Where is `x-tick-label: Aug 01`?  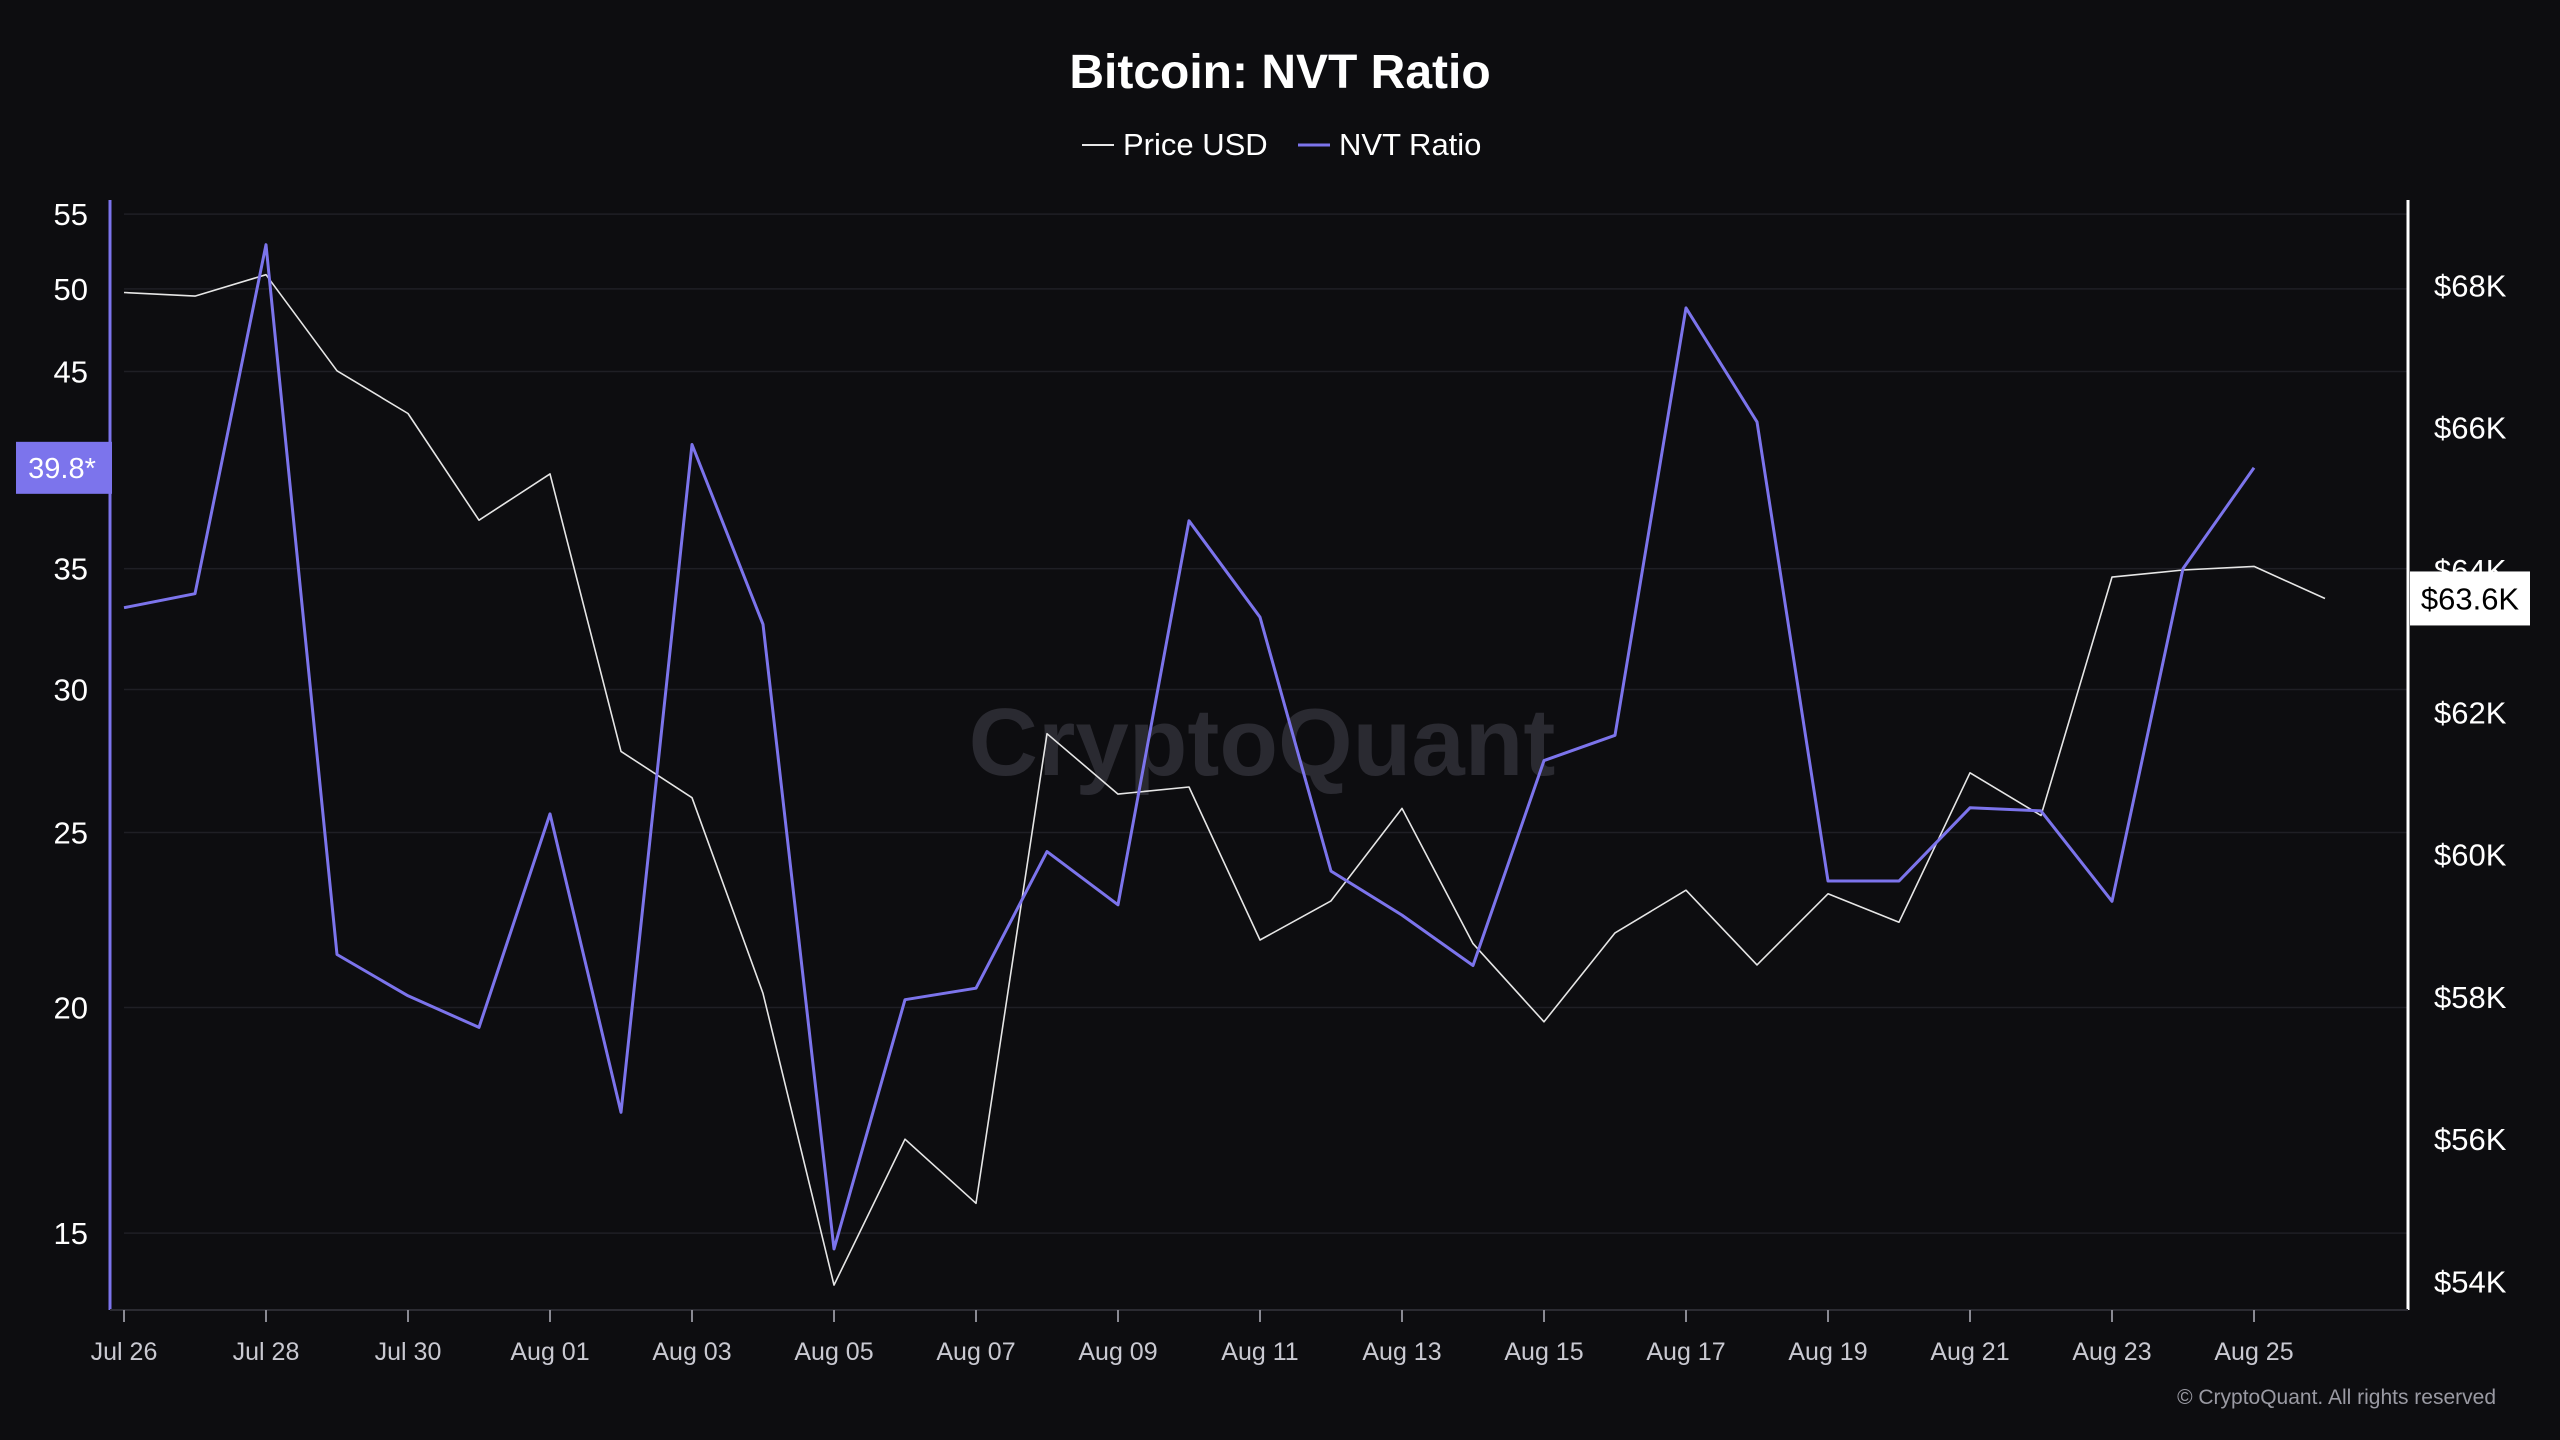
x-tick-label: Aug 01 is located at coordinates (549, 1352).